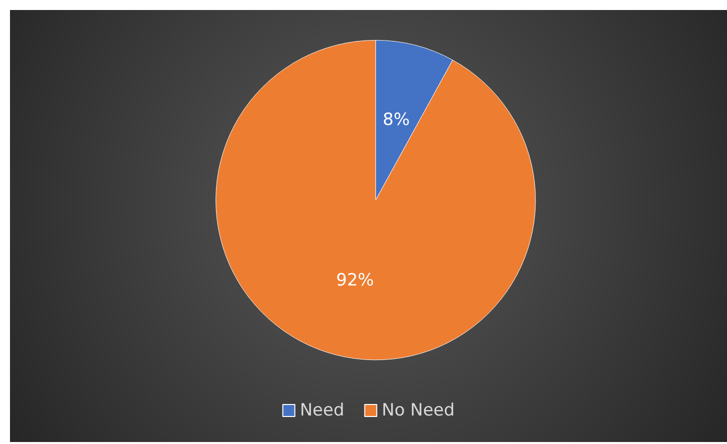 This screenshot has width=727, height=444. Describe the element at coordinates (322, 410) in the screenshot. I see `legend-label: Need` at that location.